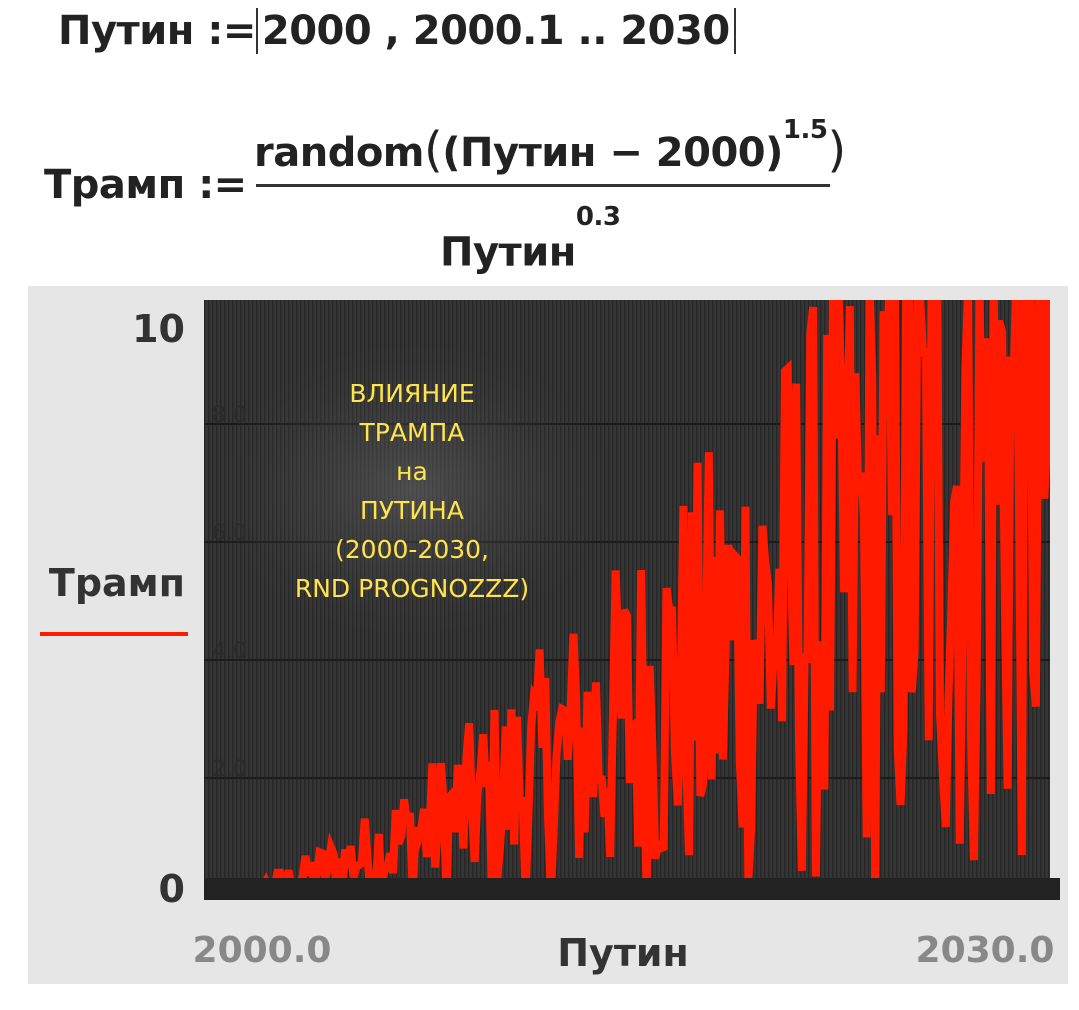 The image size is (1079, 1010). I want to click on title-line: ВЛИЯНИЕ, so click(411, 393).